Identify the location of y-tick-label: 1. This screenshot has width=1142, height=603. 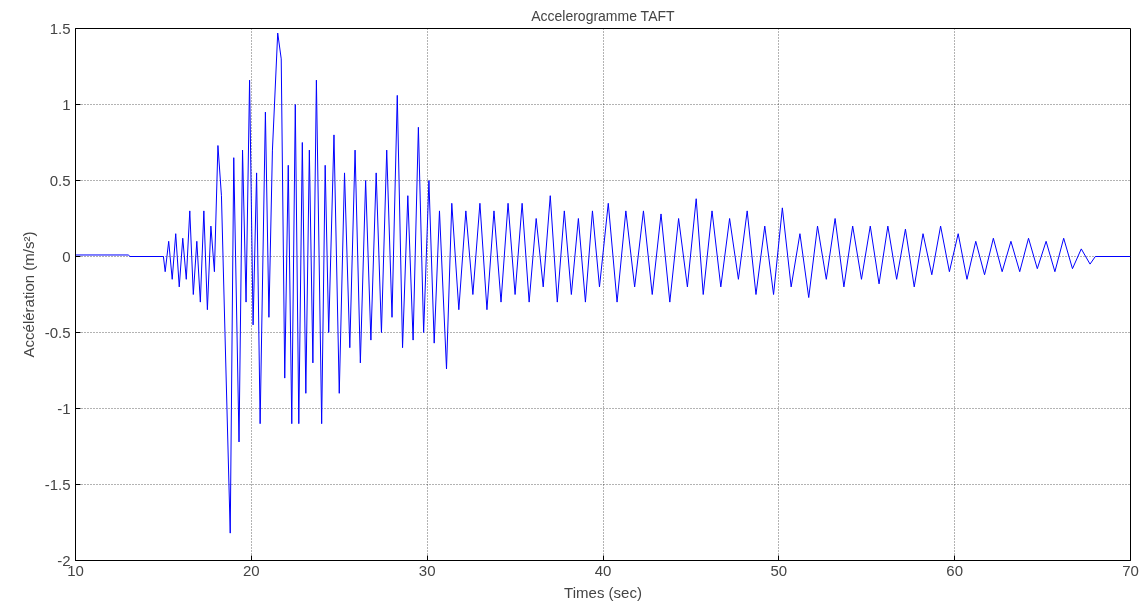
(66, 104).